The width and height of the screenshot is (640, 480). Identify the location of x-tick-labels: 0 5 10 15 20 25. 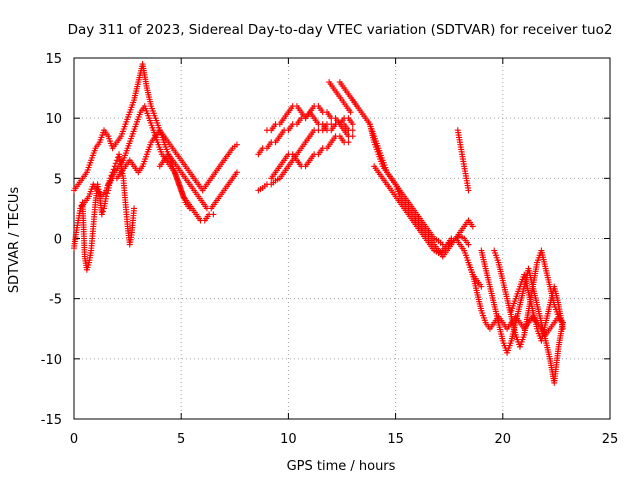
(344, 439).